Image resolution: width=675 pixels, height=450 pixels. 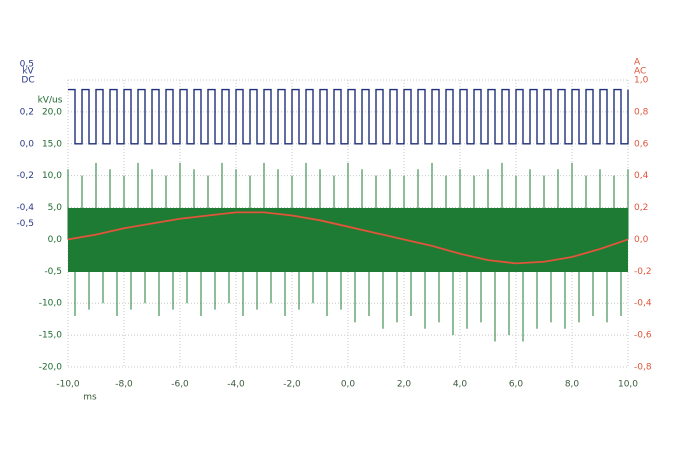 What do you see at coordinates (572, 385) in the screenshot?
I see `x-tick-label: 8,0` at bounding box center [572, 385].